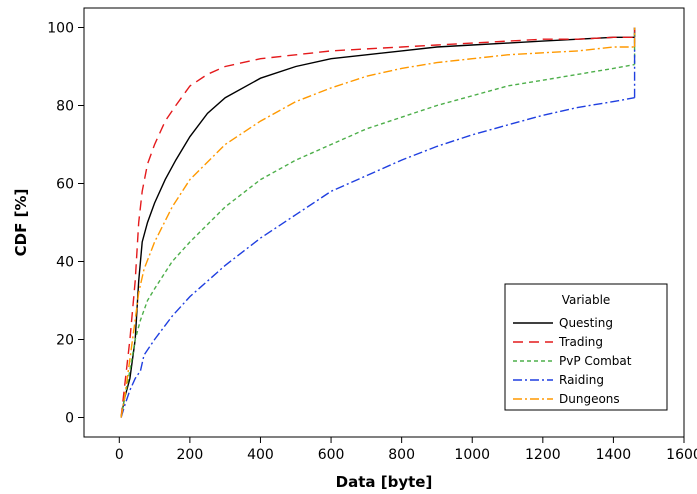  Describe the element at coordinates (65, 185) in the screenshot. I see `y-tick-label: 60` at that location.